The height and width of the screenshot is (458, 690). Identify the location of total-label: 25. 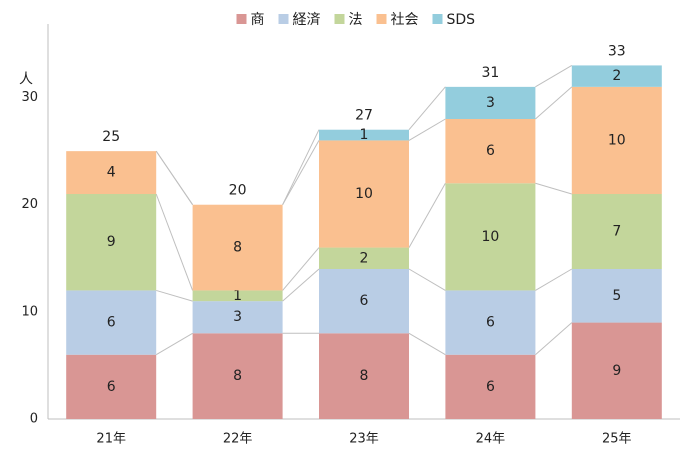
(111, 137).